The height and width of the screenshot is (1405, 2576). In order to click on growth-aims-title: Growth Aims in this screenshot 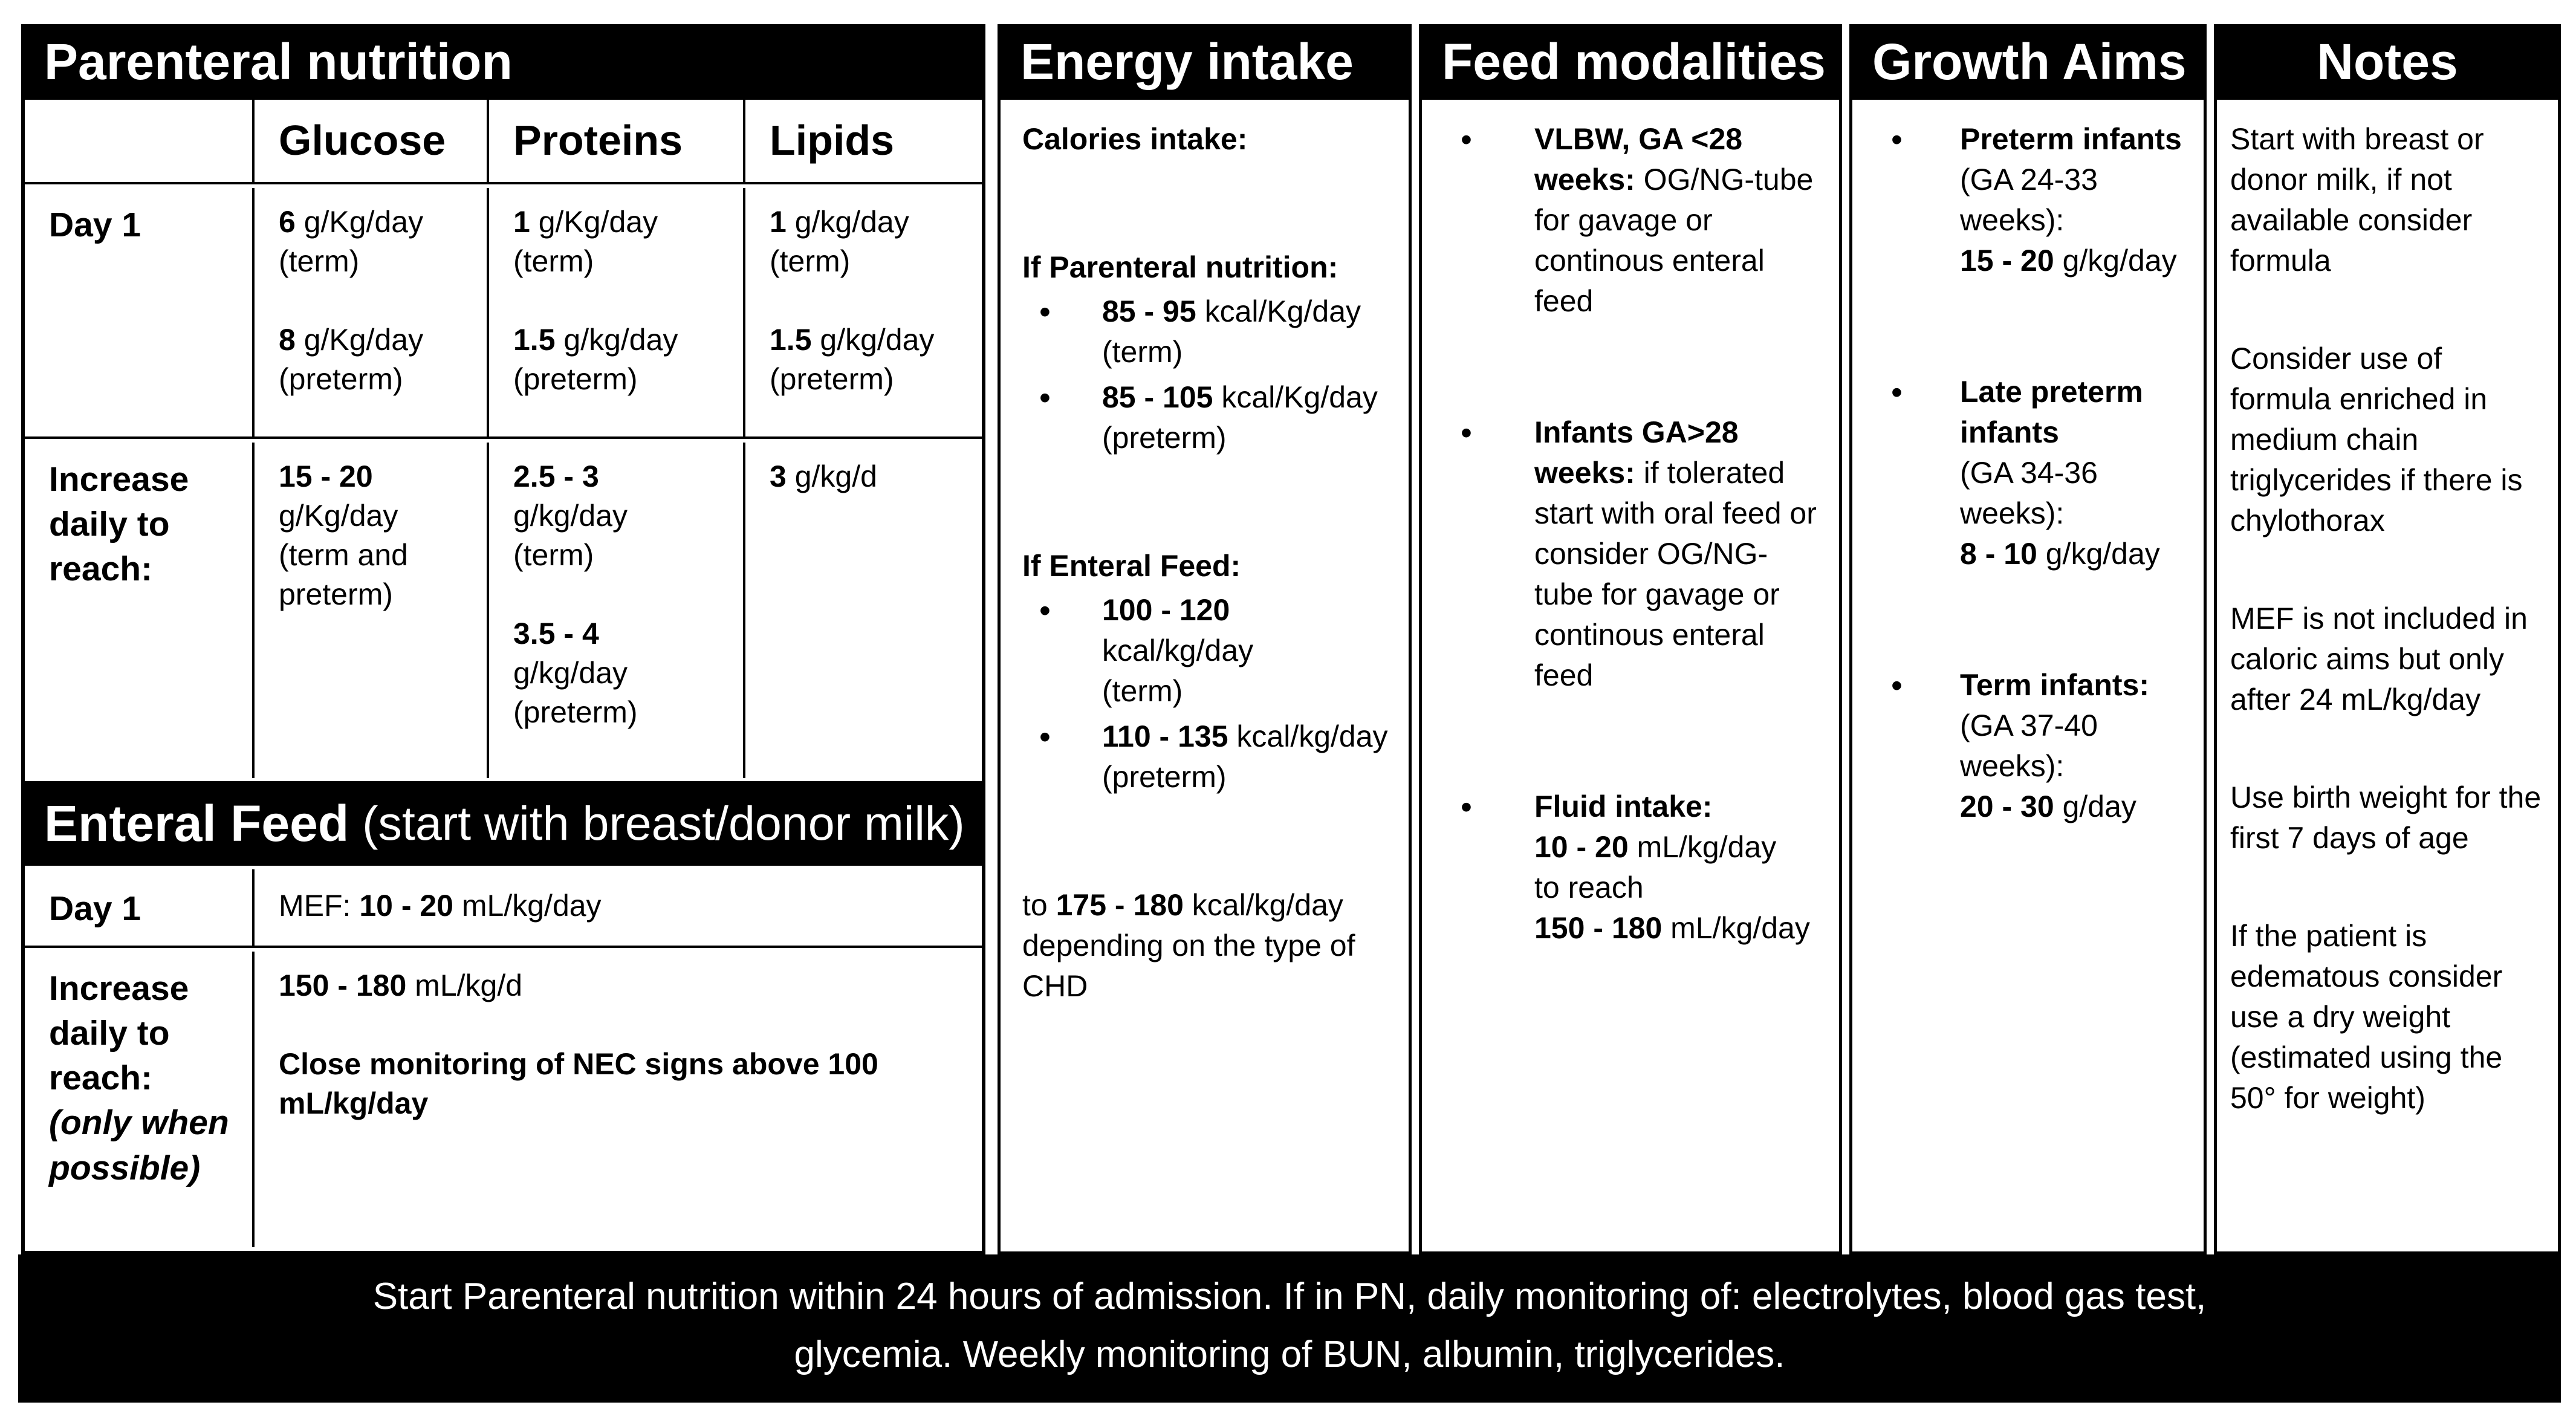, I will do `click(2030, 62)`.